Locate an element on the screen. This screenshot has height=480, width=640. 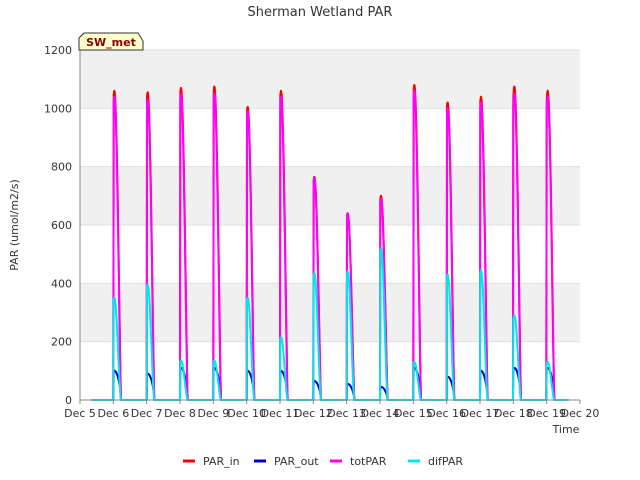
x-tick-label: Dec 14 is located at coordinates (380, 413).